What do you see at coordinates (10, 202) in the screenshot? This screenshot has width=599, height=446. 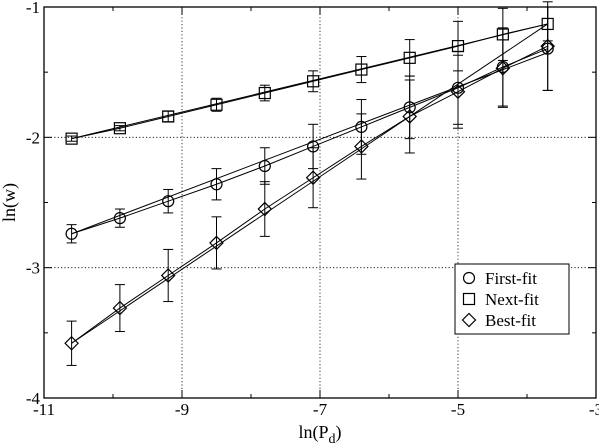 I see `y-axis-title: ln(w)` at bounding box center [10, 202].